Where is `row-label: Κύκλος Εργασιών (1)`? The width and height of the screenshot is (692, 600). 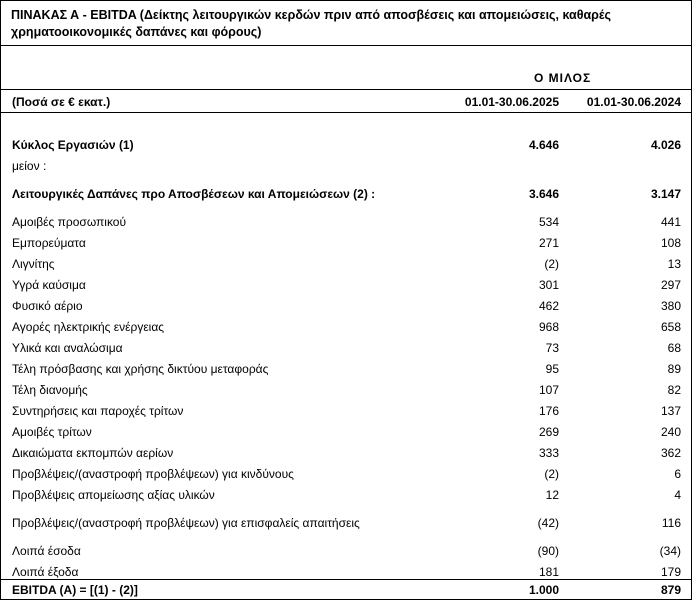
row-label: Κύκλος Εργασιών (1) is located at coordinates (73, 145).